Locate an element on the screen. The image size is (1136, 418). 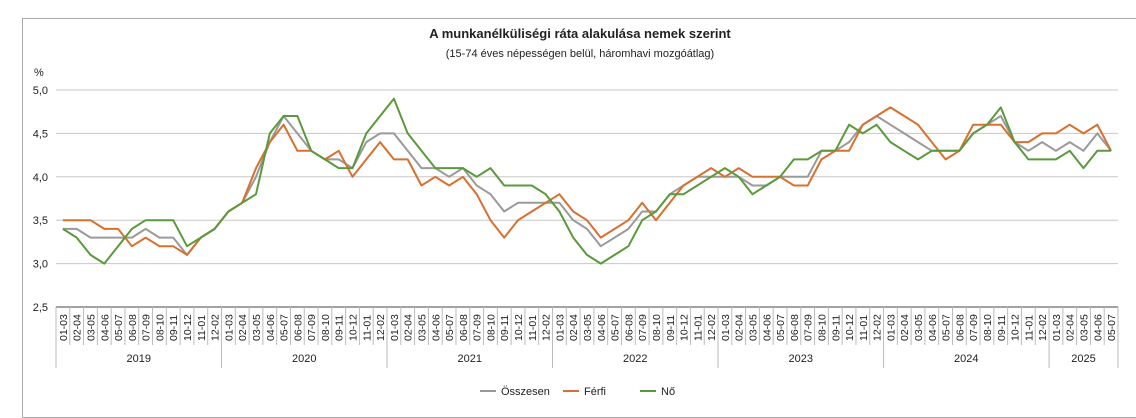
year-label: 2022 is located at coordinates (635, 359).